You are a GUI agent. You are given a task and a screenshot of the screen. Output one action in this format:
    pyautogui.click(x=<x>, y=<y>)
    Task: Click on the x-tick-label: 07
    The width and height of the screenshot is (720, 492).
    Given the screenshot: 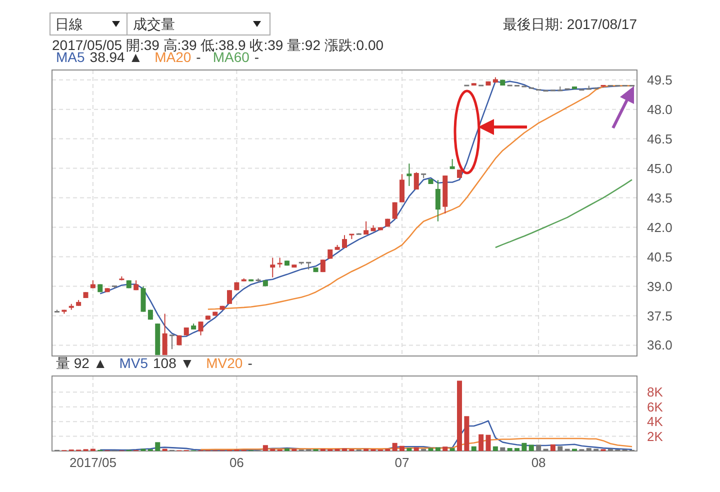 What is the action you would take?
    pyautogui.click(x=402, y=462)
    